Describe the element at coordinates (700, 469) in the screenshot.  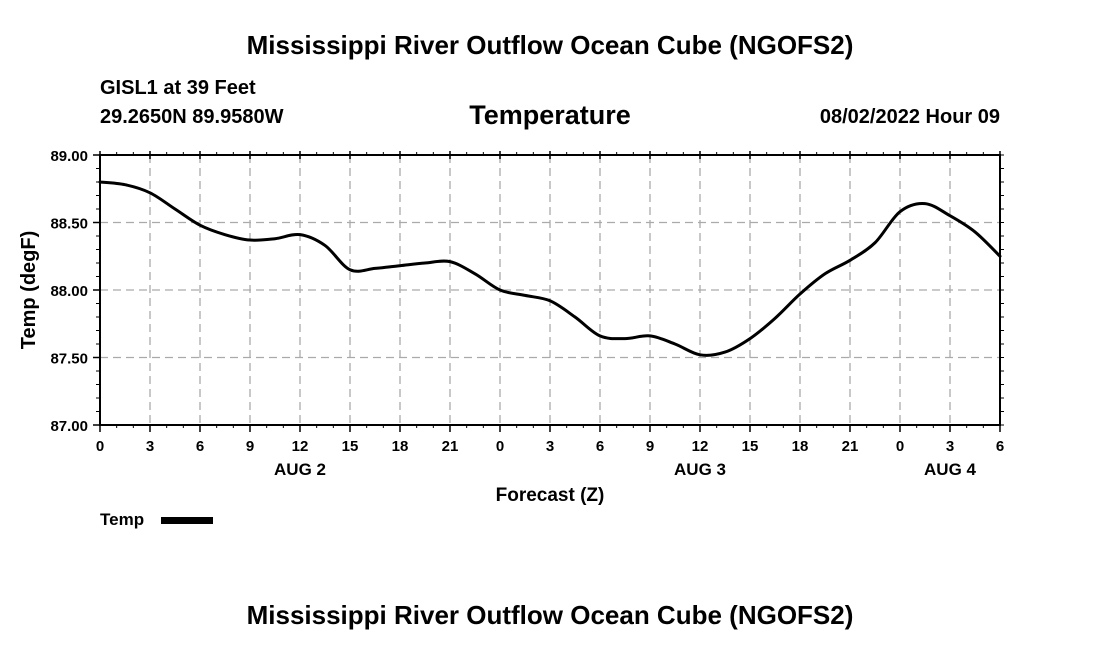
I see `day-label: AUG 3` at that location.